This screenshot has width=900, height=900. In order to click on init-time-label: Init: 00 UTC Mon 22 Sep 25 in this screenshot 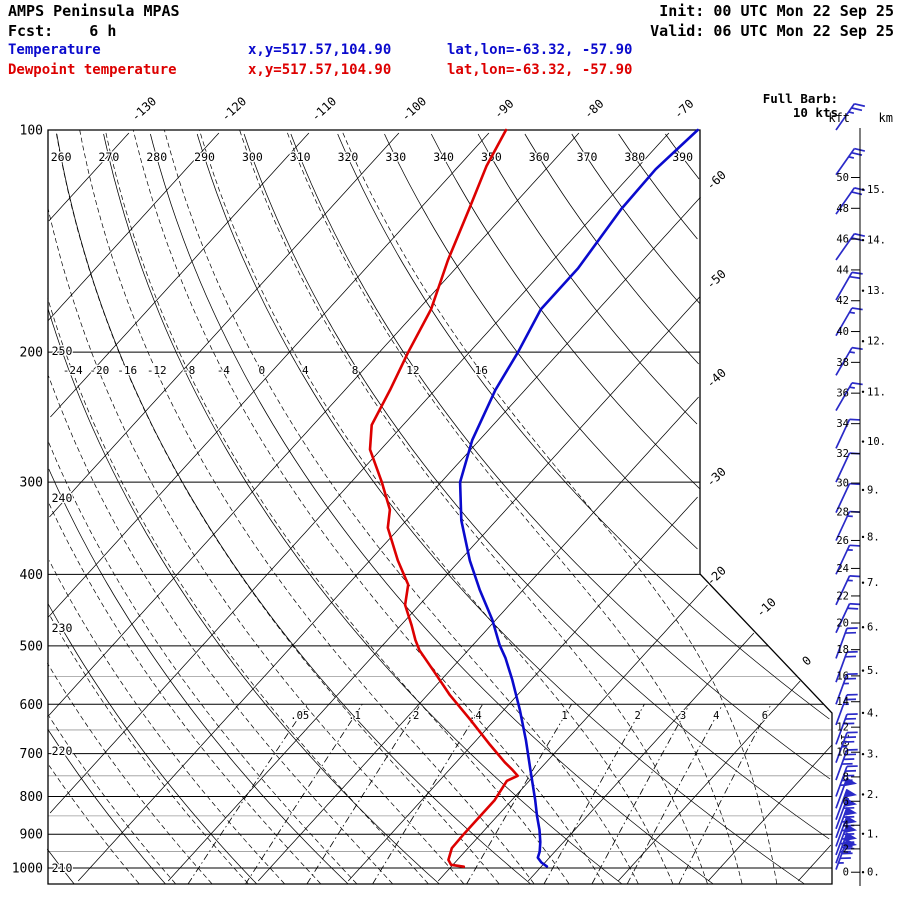, I will do `click(776, 11)`.